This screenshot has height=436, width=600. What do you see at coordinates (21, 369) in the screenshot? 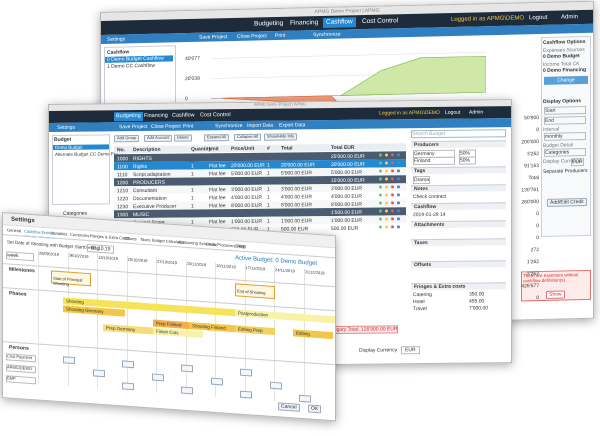
I see `person-select: APMG/DEMO` at bounding box center [21, 369].